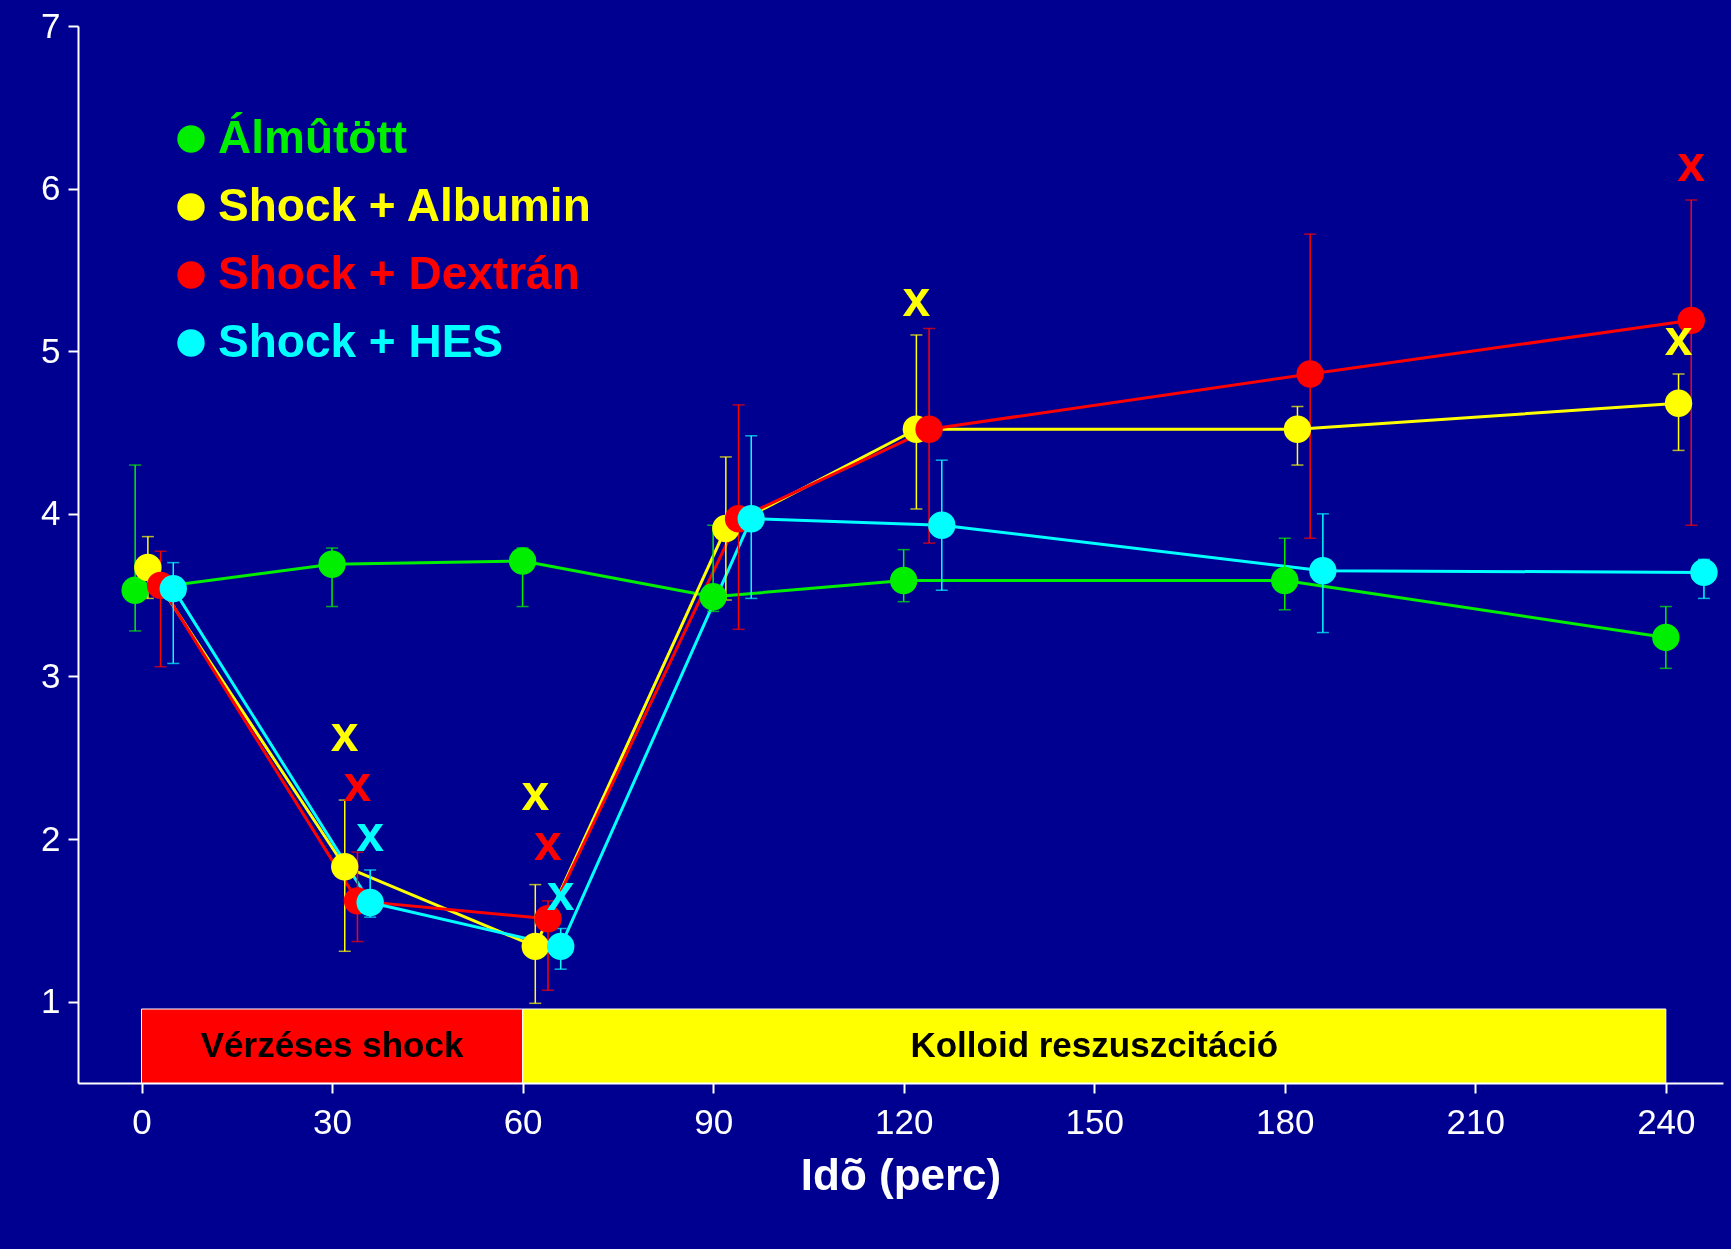 This screenshot has height=1249, width=1731. What do you see at coordinates (313, 137) in the screenshot?
I see `legend-label: Álmûtött` at bounding box center [313, 137].